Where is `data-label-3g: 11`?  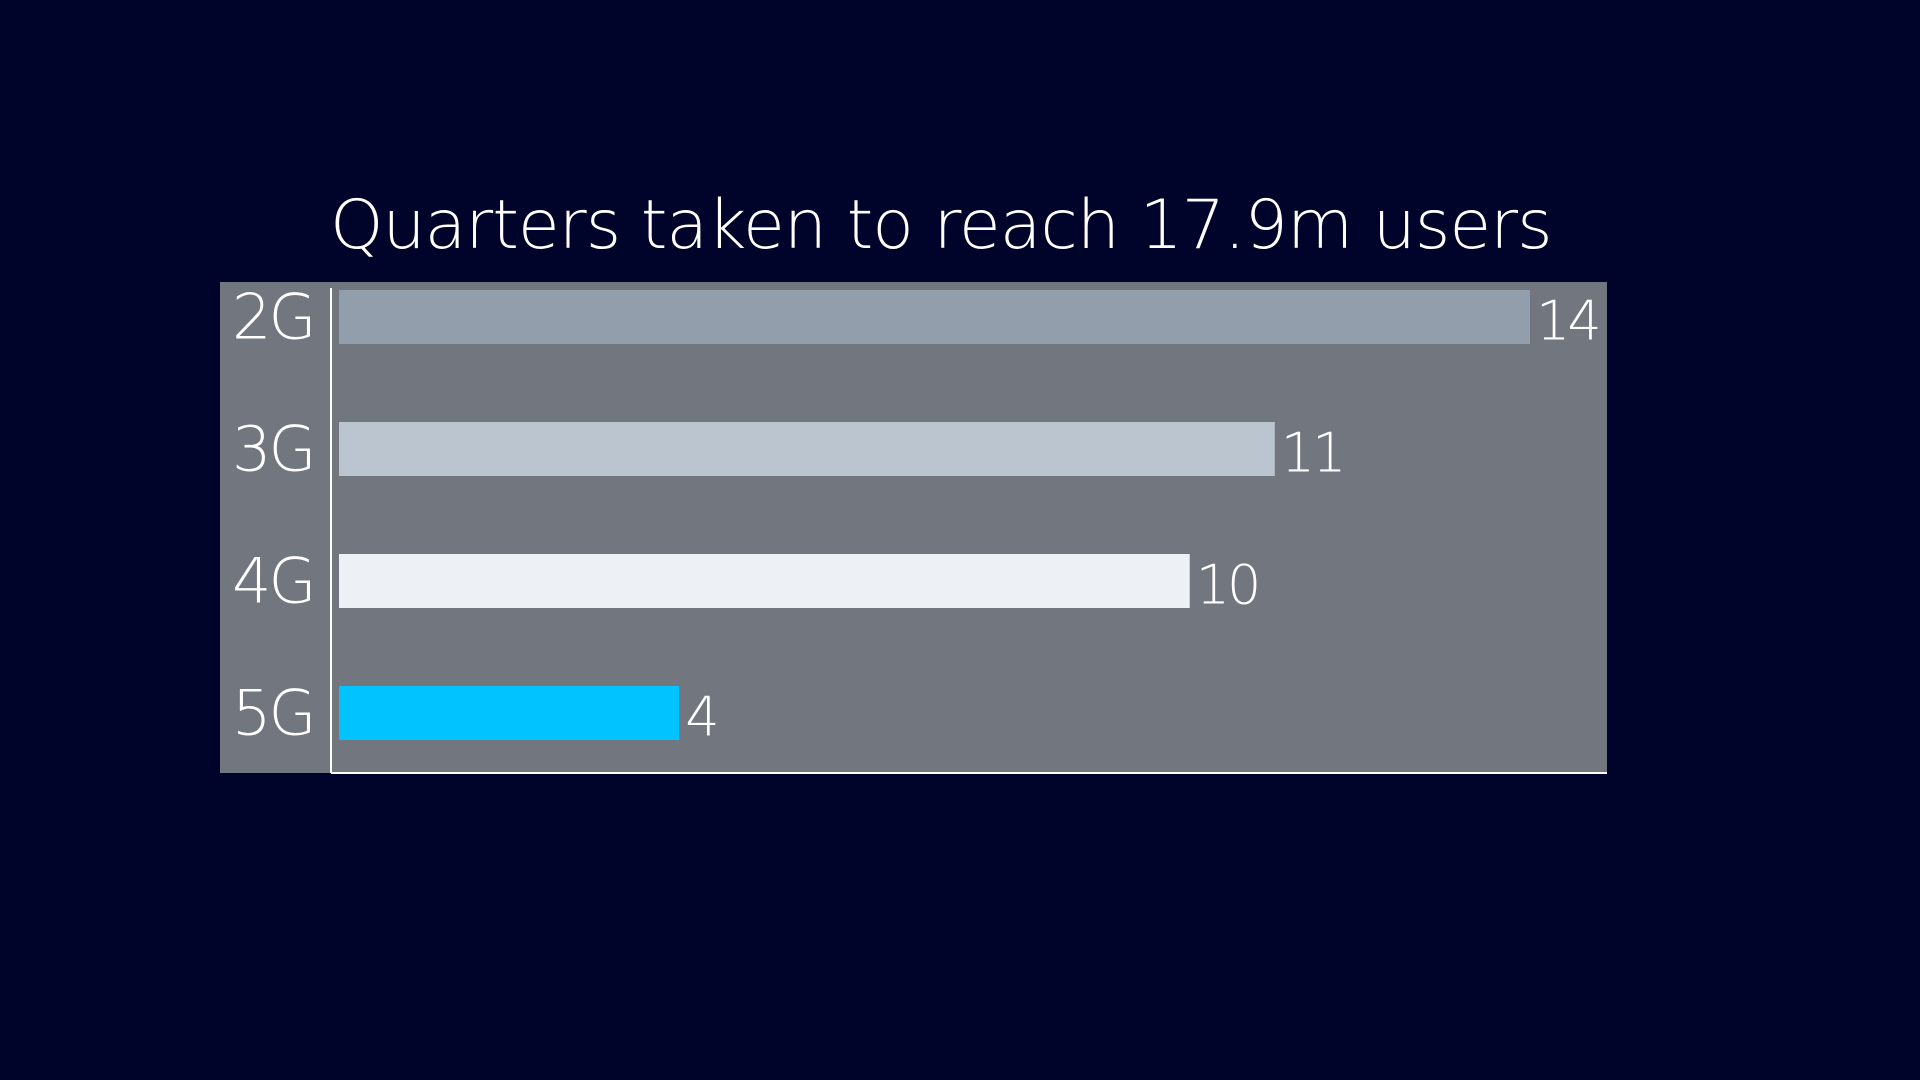
data-label-3g: 11 is located at coordinates (1312, 453).